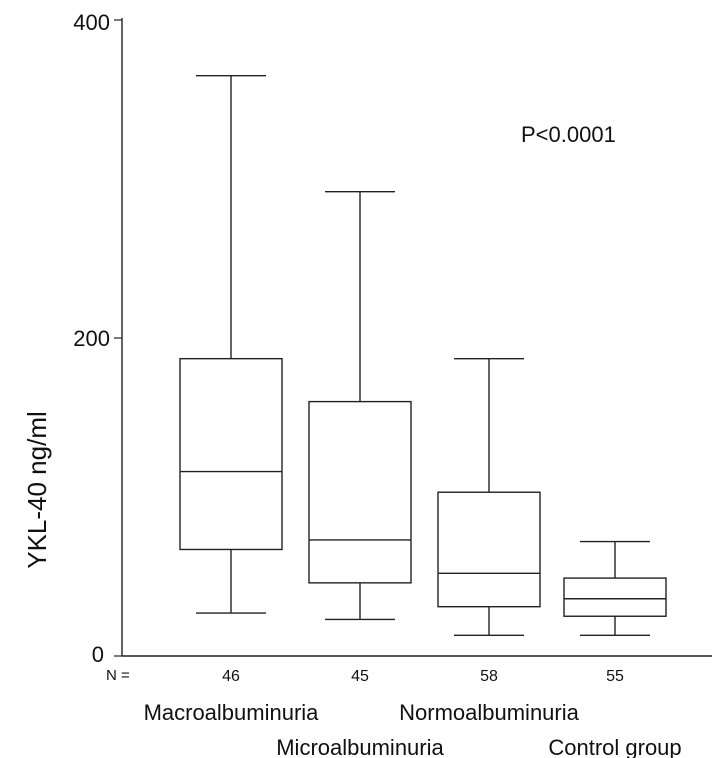 This screenshot has width=714, height=758. I want to click on category-label-1: Macroalbuminuria, so click(232, 712).